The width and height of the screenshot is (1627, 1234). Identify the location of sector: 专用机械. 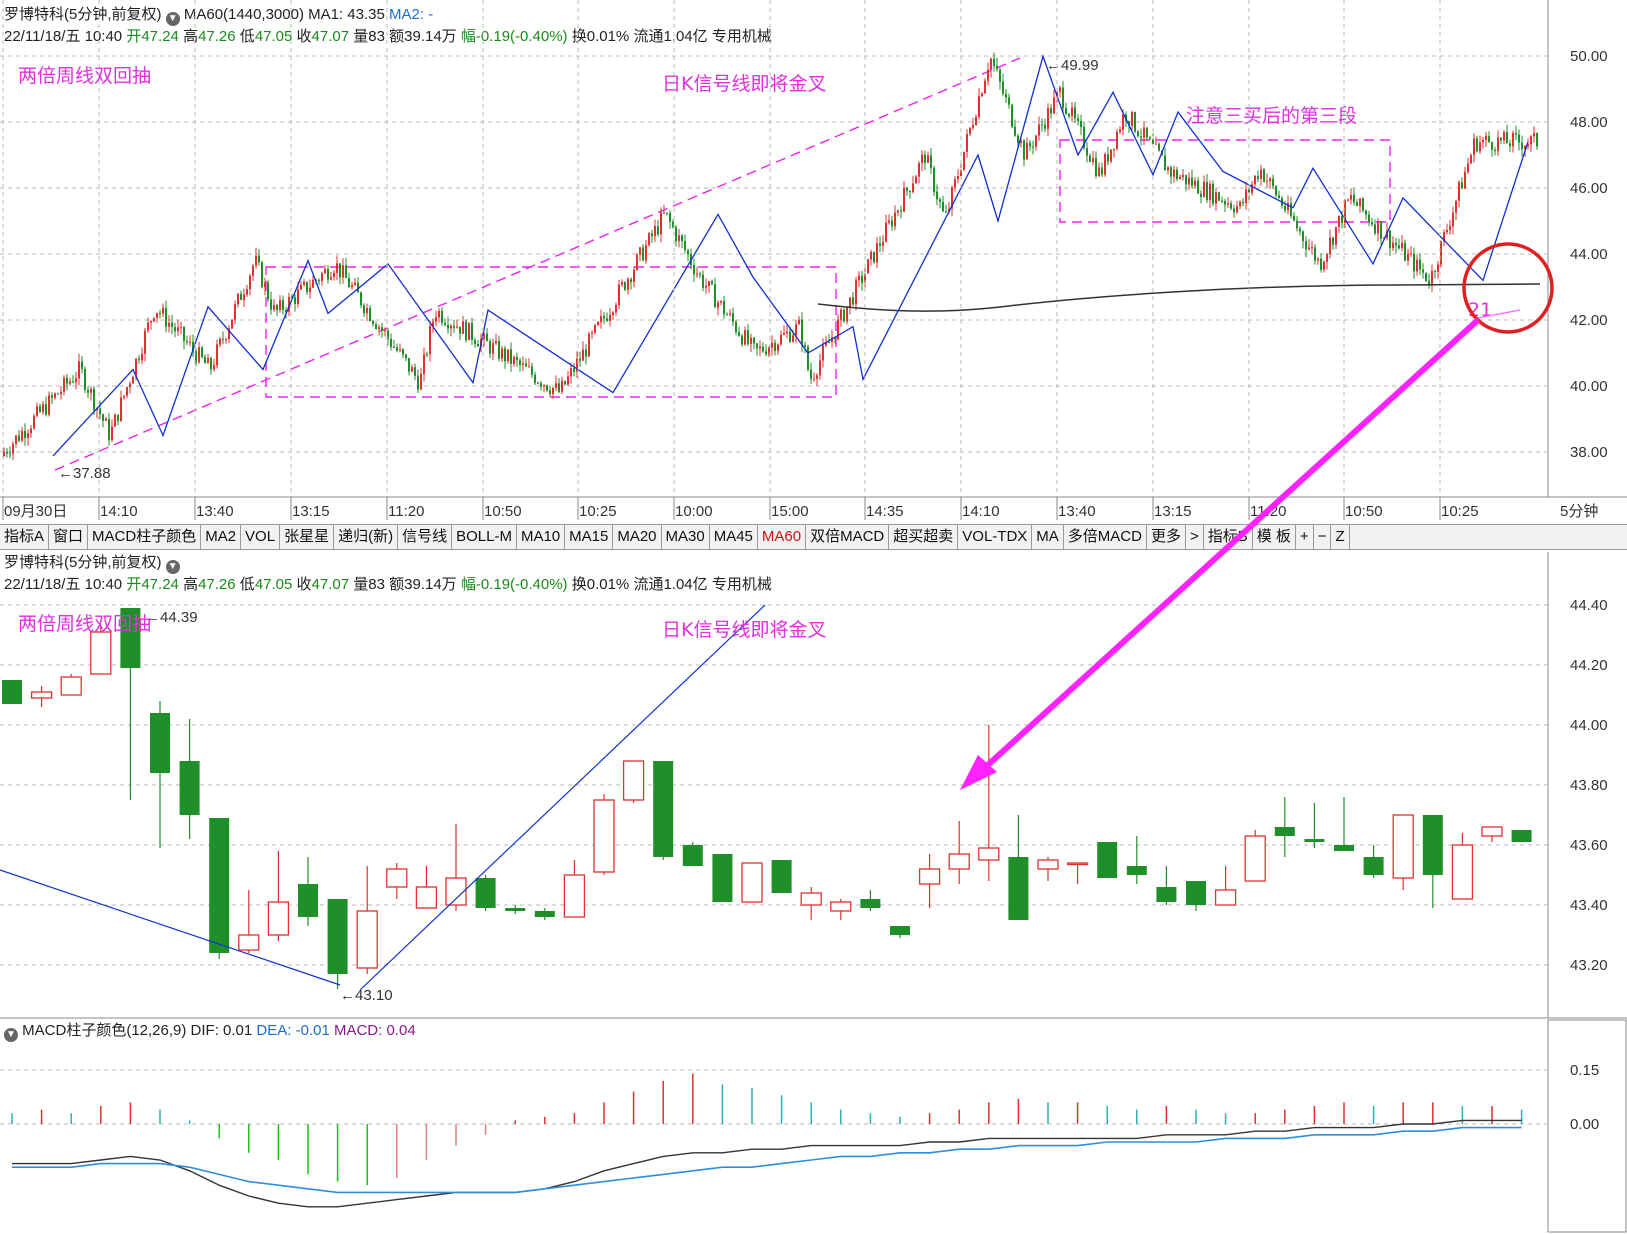
(741, 584).